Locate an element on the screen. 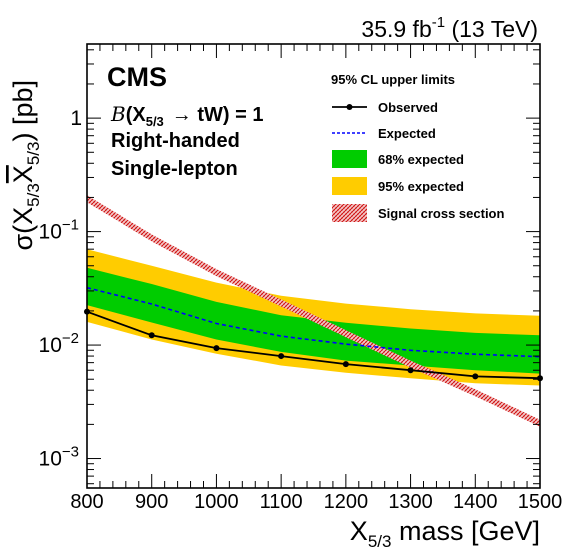 The height and width of the screenshot is (551, 568). expected-limit-line is located at coordinates (313, 322).